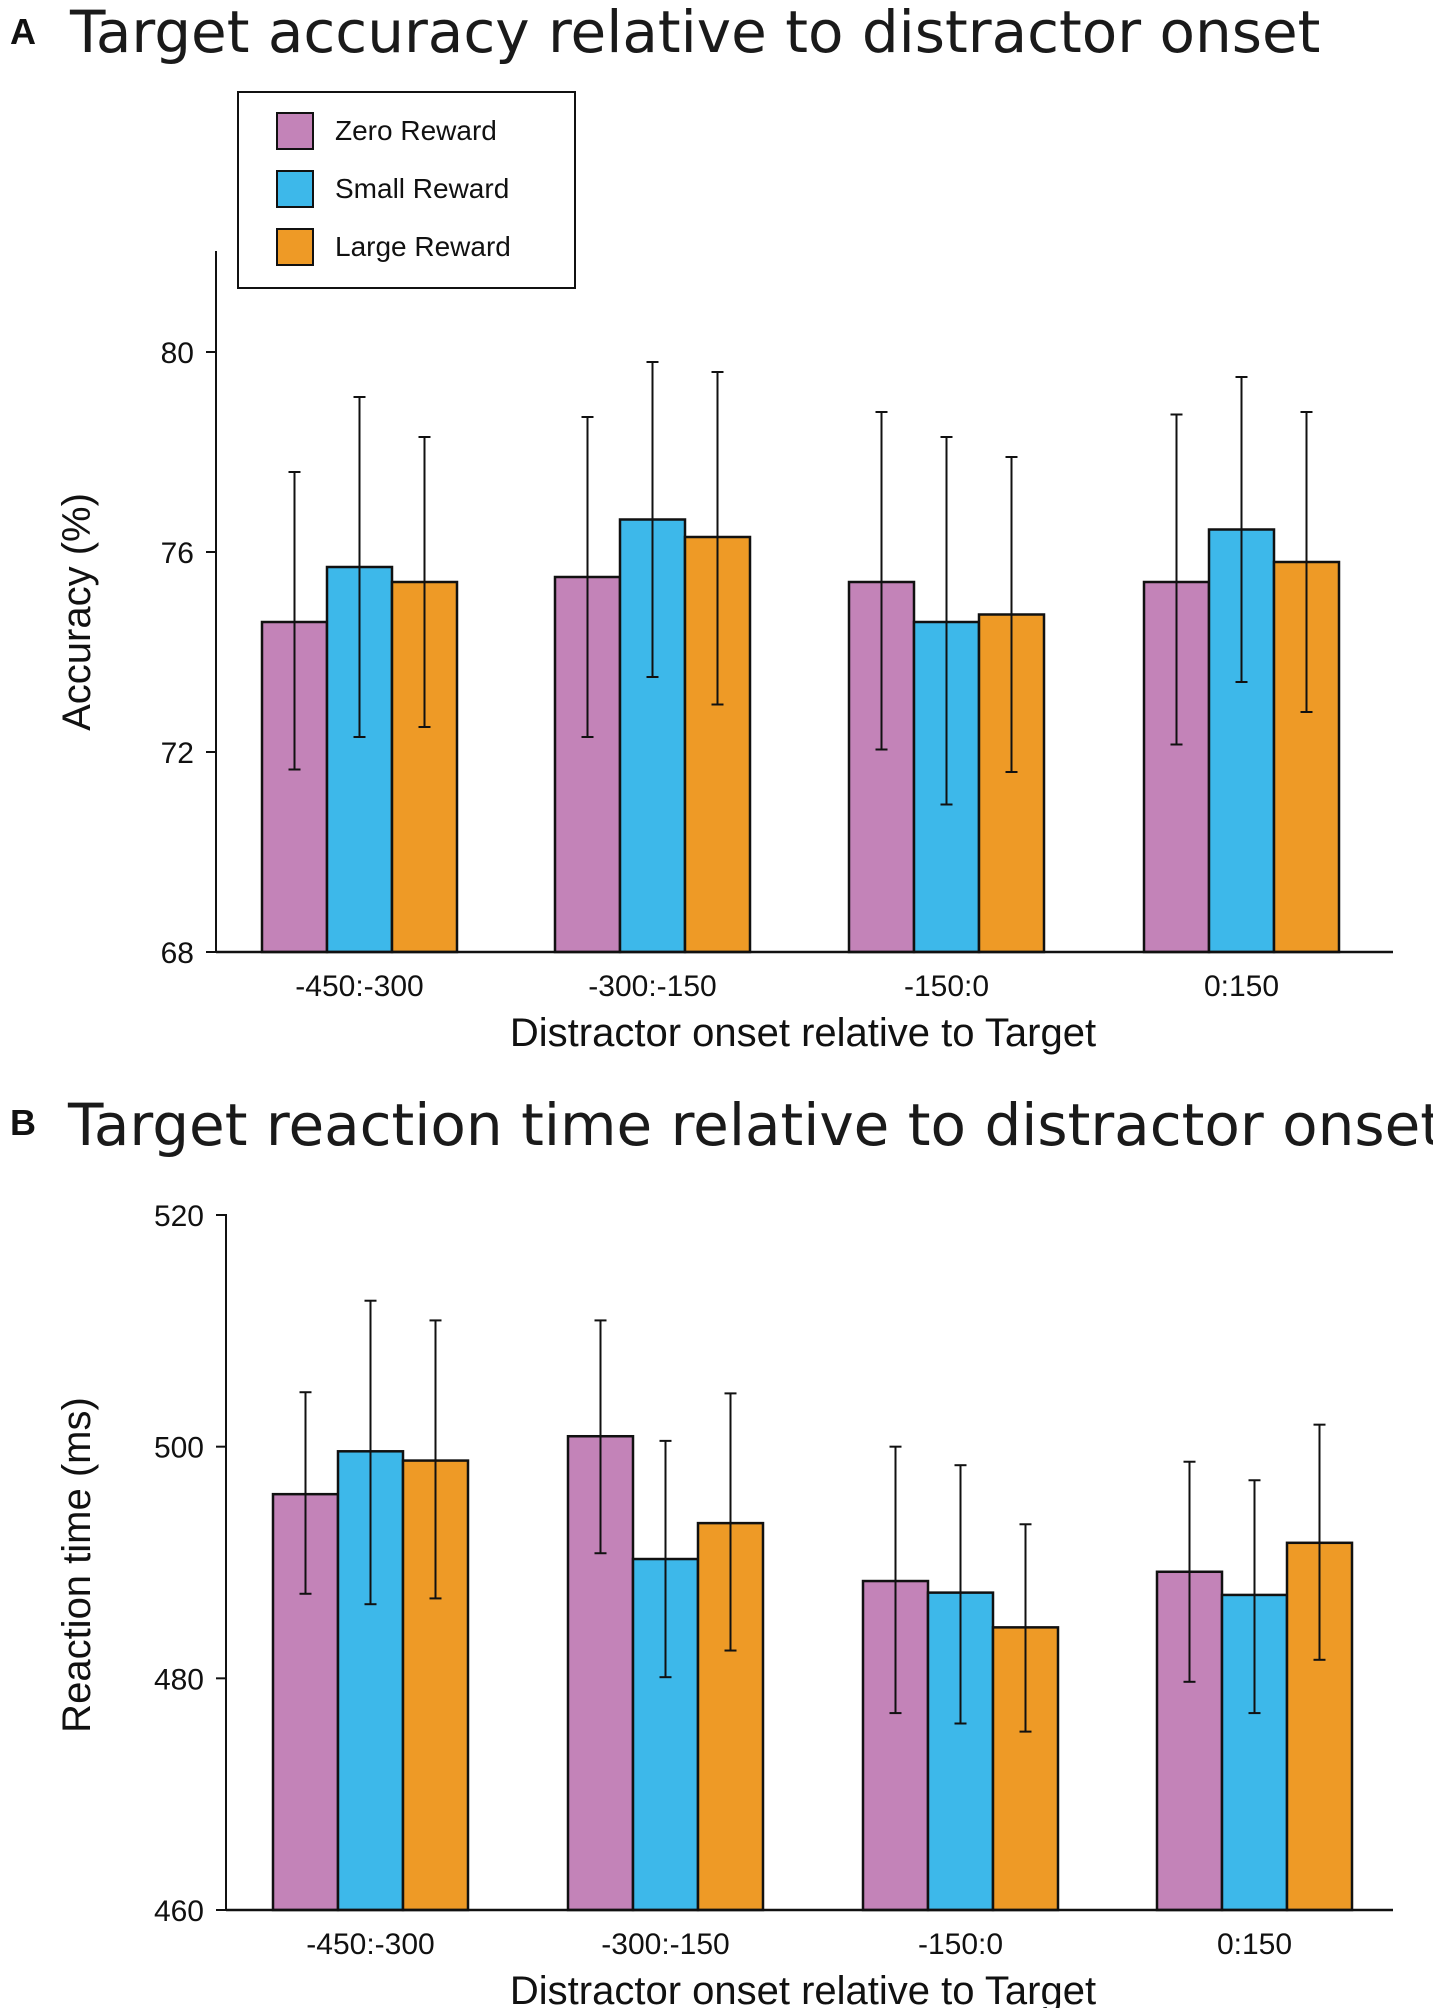 This screenshot has height=2008, width=1433. I want to click on panel-b-ylabel: Reaction time (ms), so click(77, 1565).